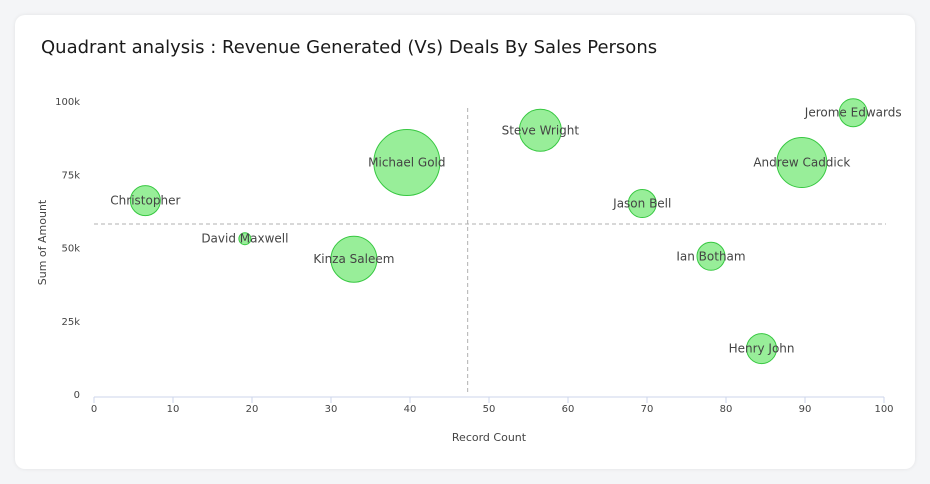 This screenshot has width=930, height=484. What do you see at coordinates (67, 102) in the screenshot?
I see `y-tick-label: 100k` at bounding box center [67, 102].